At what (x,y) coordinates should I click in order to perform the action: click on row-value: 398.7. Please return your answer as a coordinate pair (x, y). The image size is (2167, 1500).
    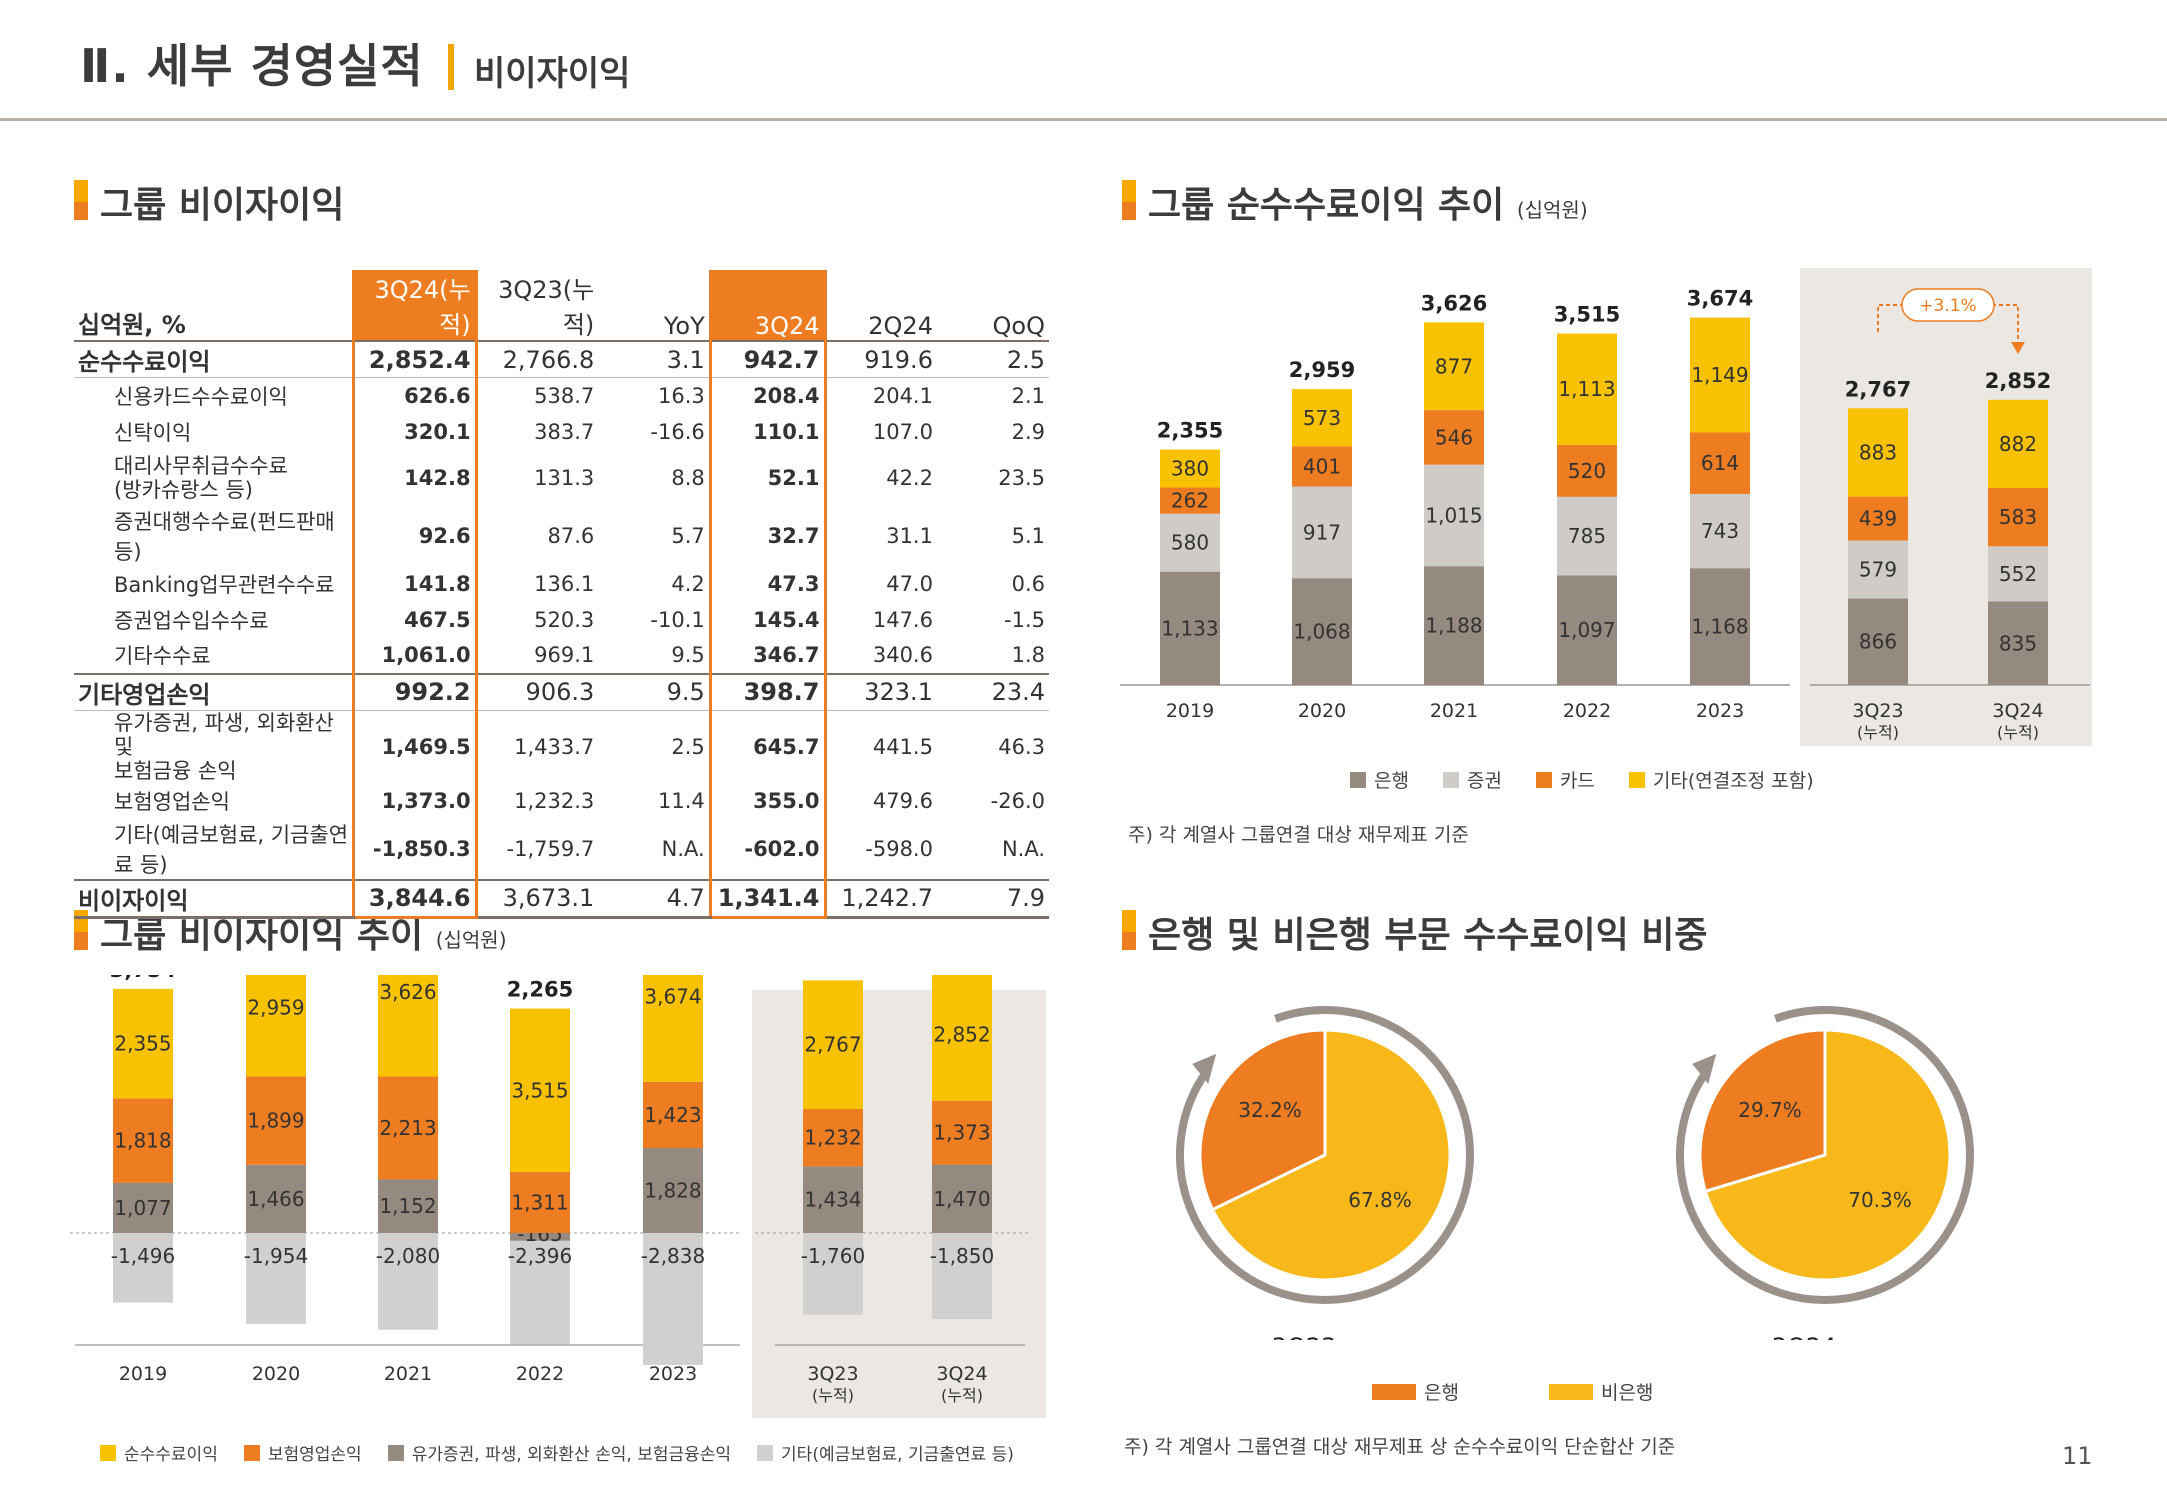
    Looking at the image, I should click on (767, 691).